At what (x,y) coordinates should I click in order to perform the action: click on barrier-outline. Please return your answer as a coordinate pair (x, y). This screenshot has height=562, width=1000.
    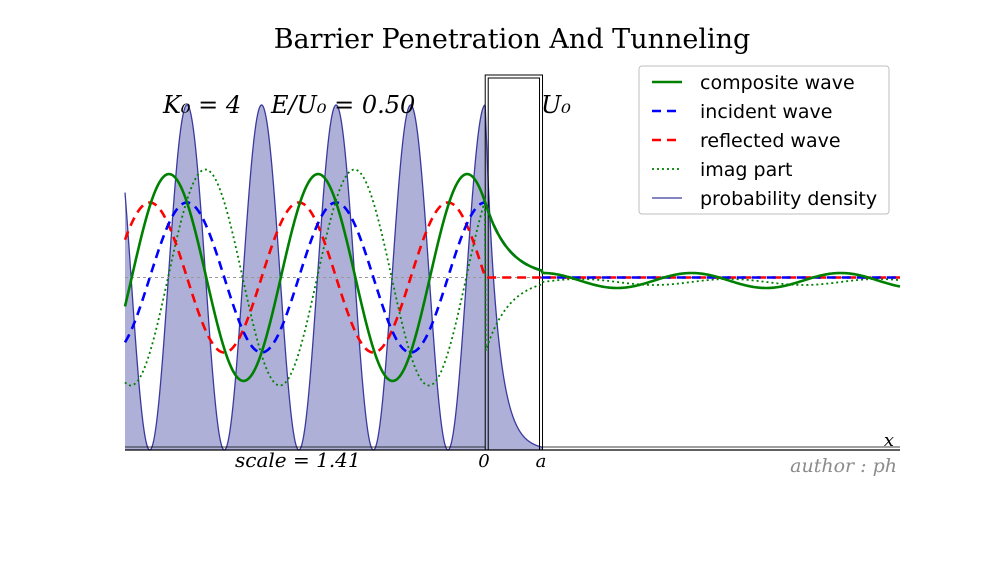
    Looking at the image, I should click on (514, 262).